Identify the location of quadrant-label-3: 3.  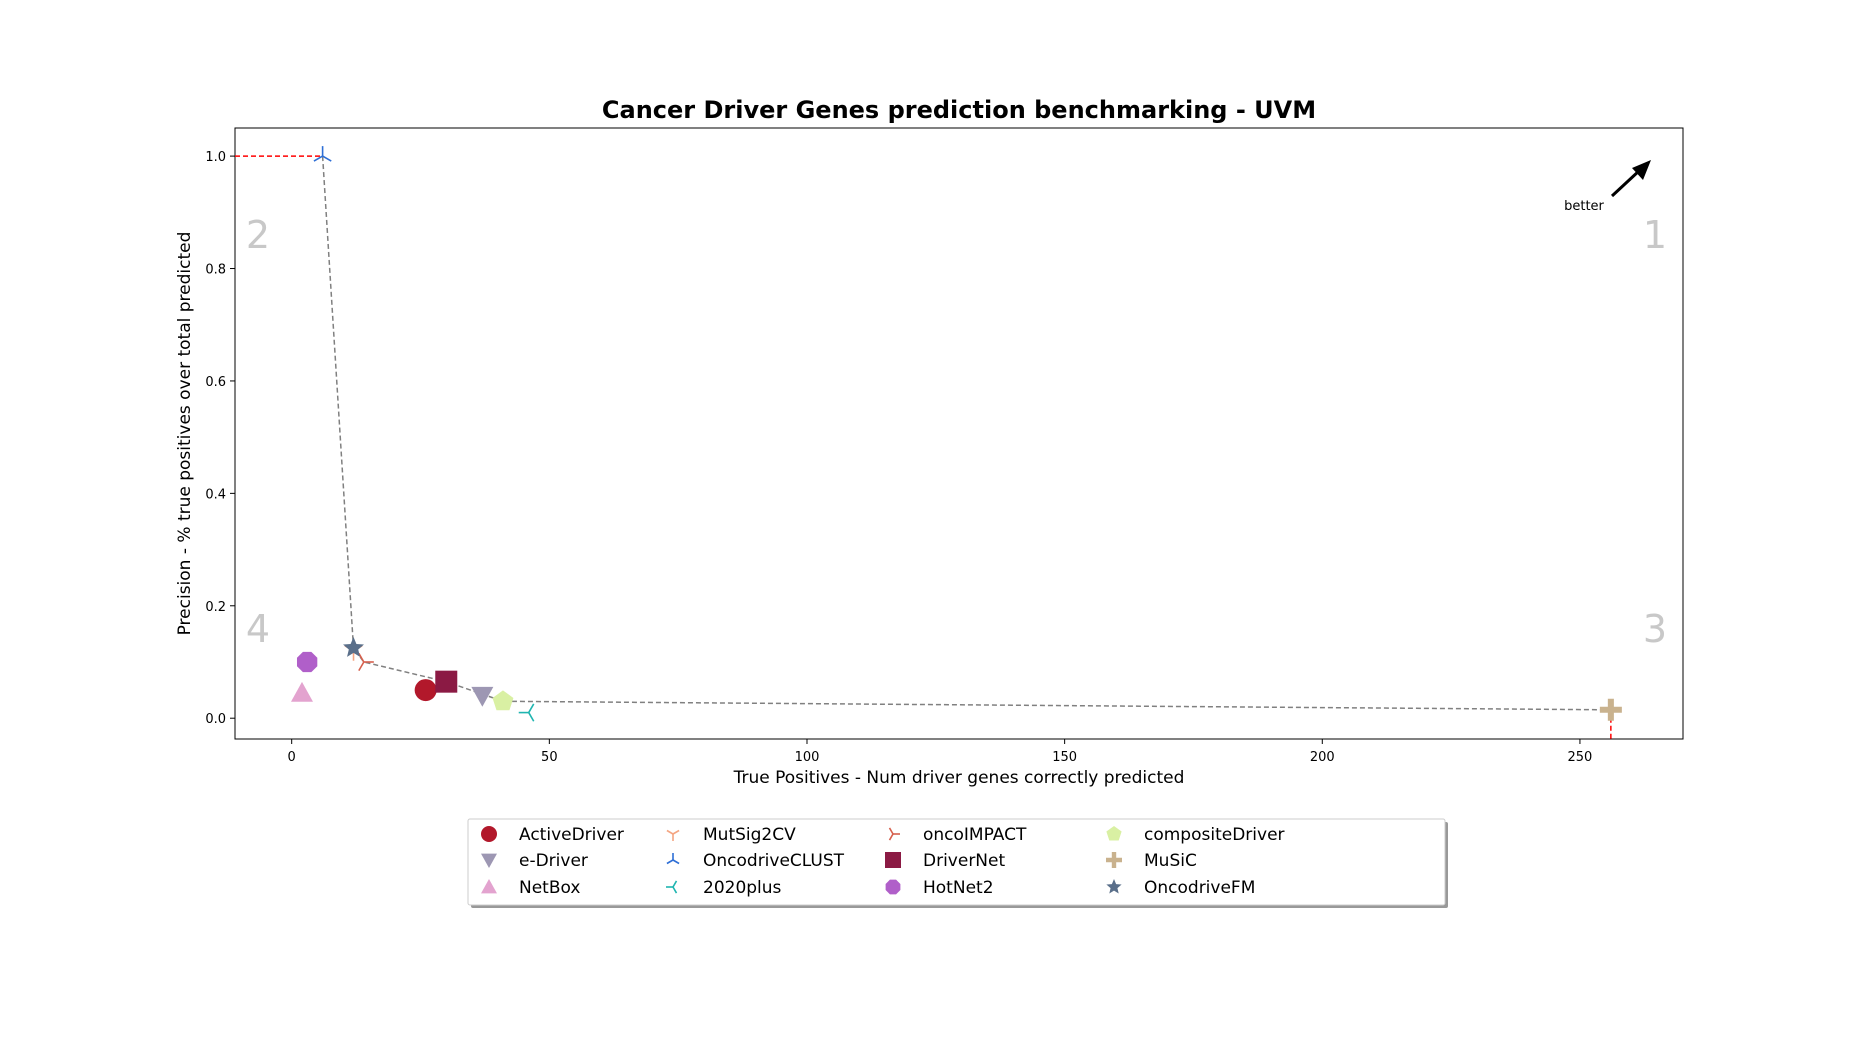
(1655, 629).